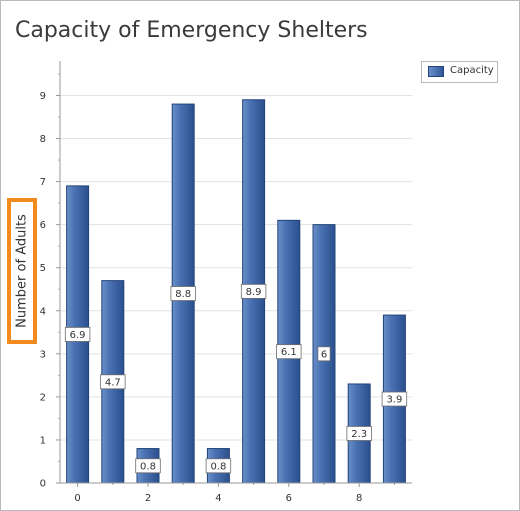 Image resolution: width=520 pixels, height=511 pixels. What do you see at coordinates (218, 498) in the screenshot?
I see `x-tick-label: 4` at bounding box center [218, 498].